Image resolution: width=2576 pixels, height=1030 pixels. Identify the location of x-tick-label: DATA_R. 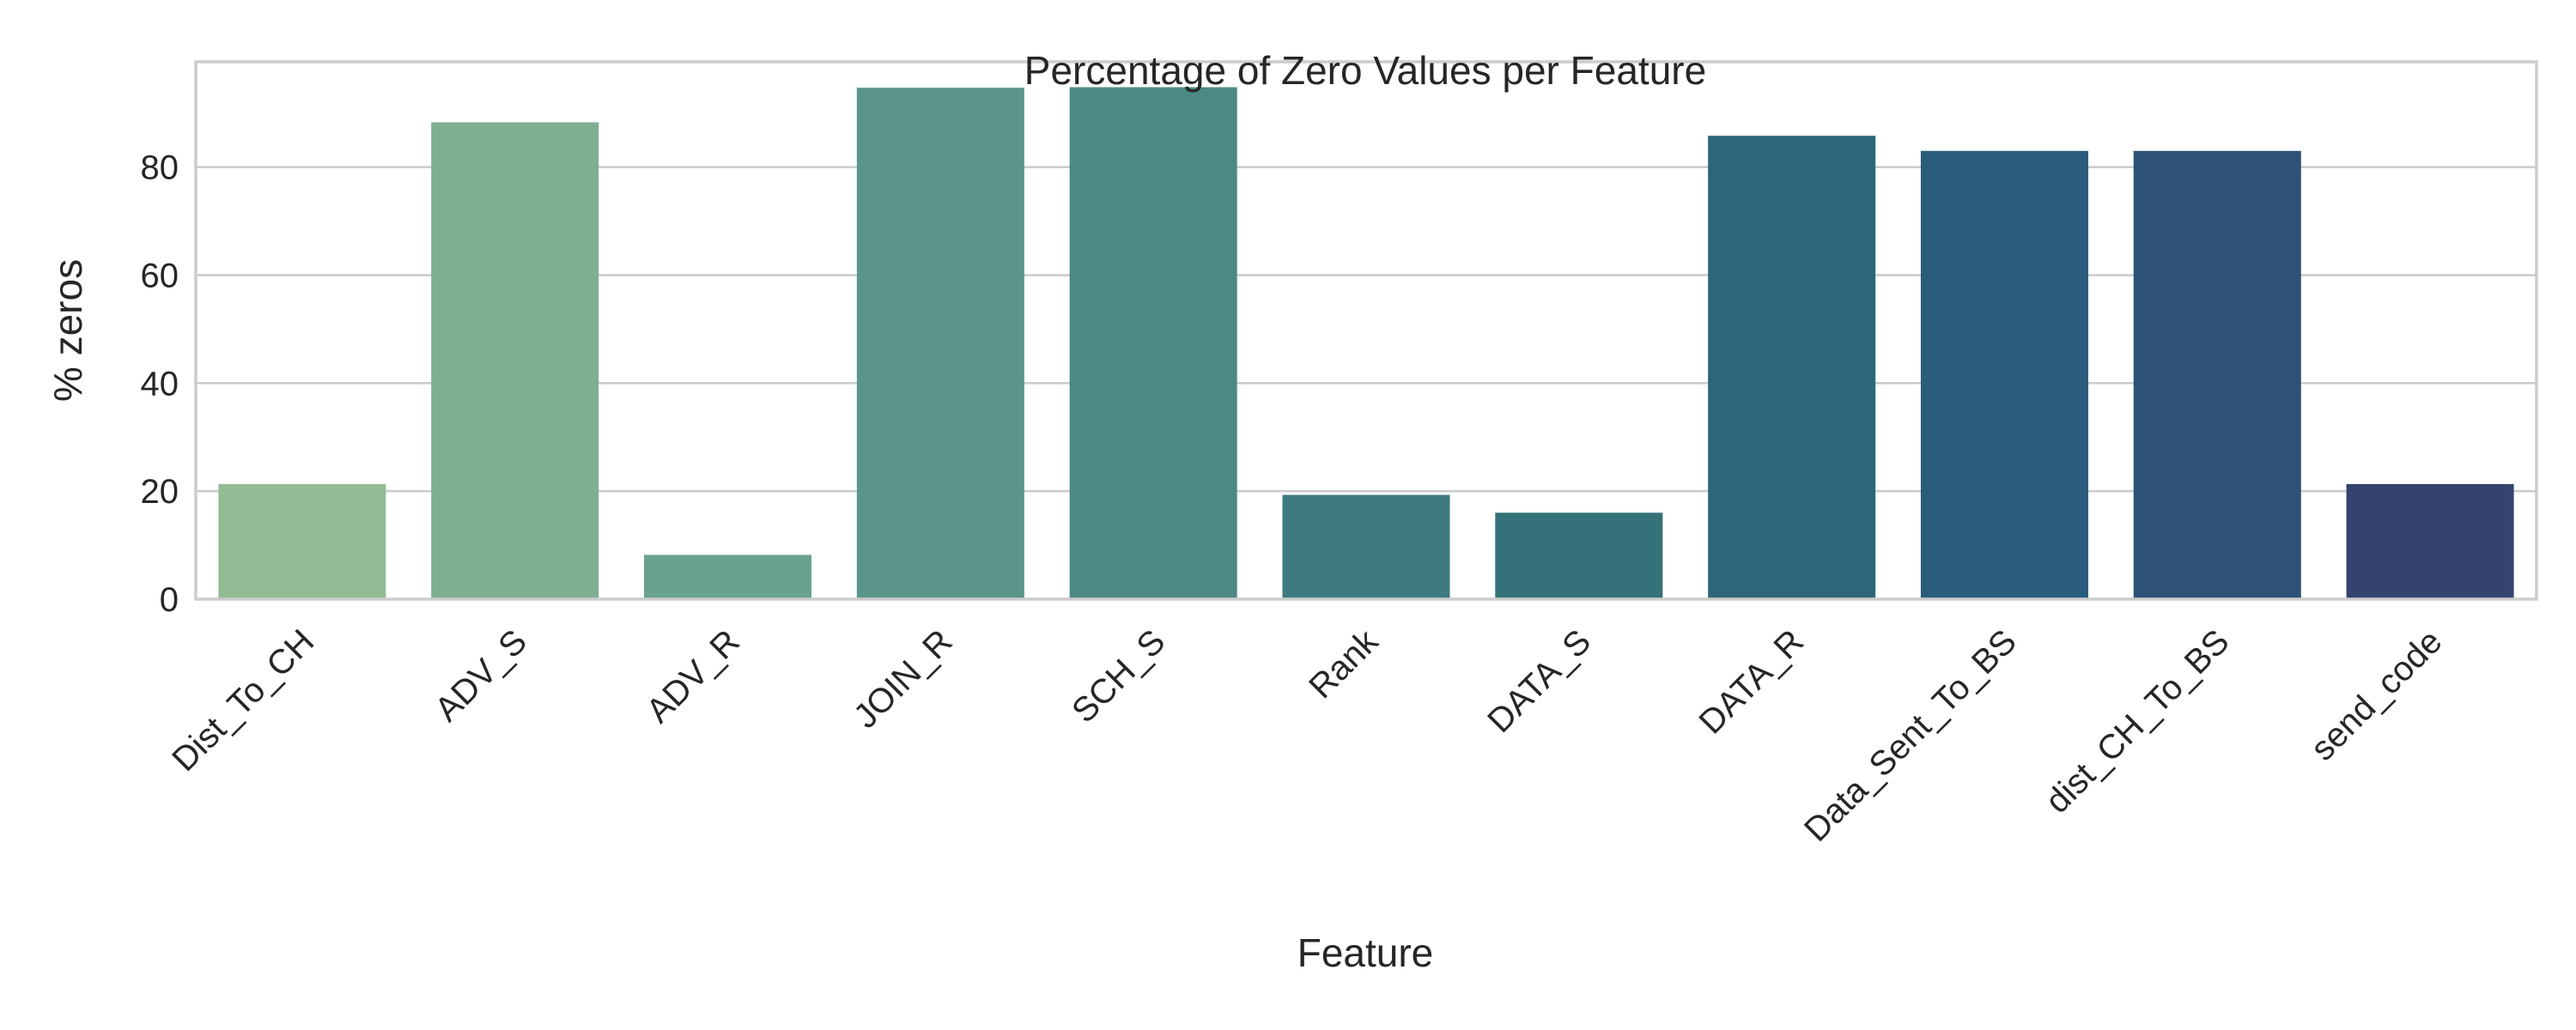
(1751, 682).